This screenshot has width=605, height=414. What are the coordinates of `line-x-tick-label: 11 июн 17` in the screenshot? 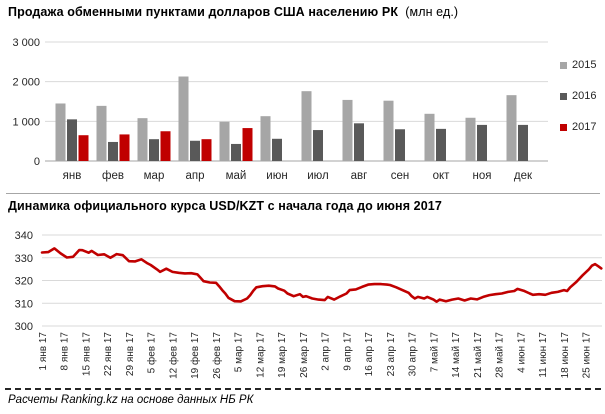 It's located at (543, 355).